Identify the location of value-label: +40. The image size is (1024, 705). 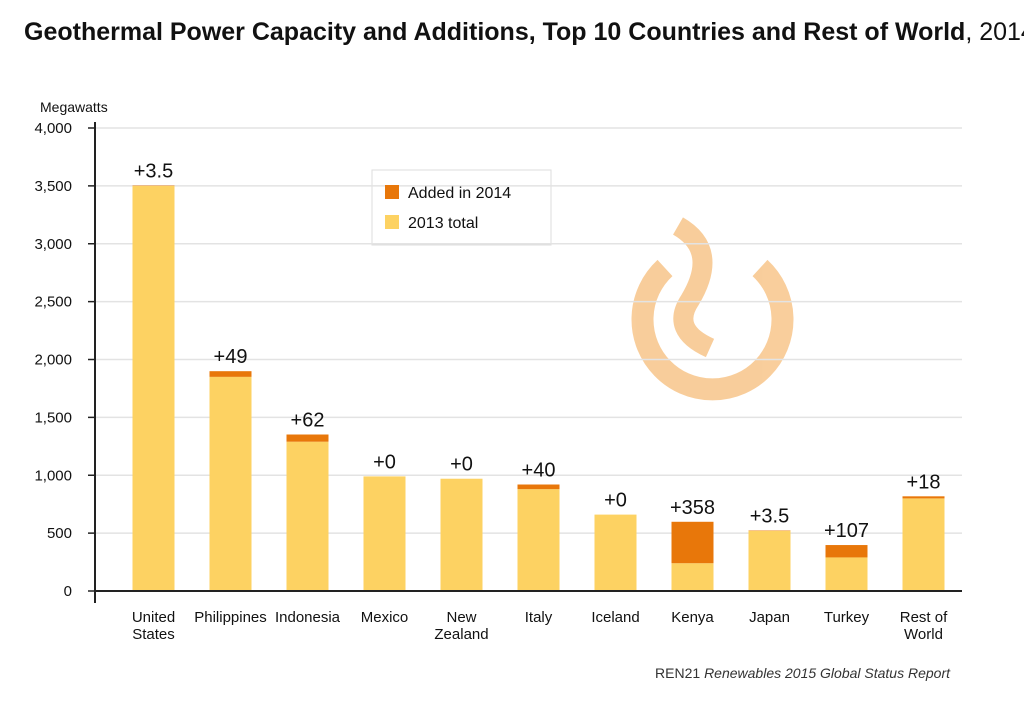
(539, 471).